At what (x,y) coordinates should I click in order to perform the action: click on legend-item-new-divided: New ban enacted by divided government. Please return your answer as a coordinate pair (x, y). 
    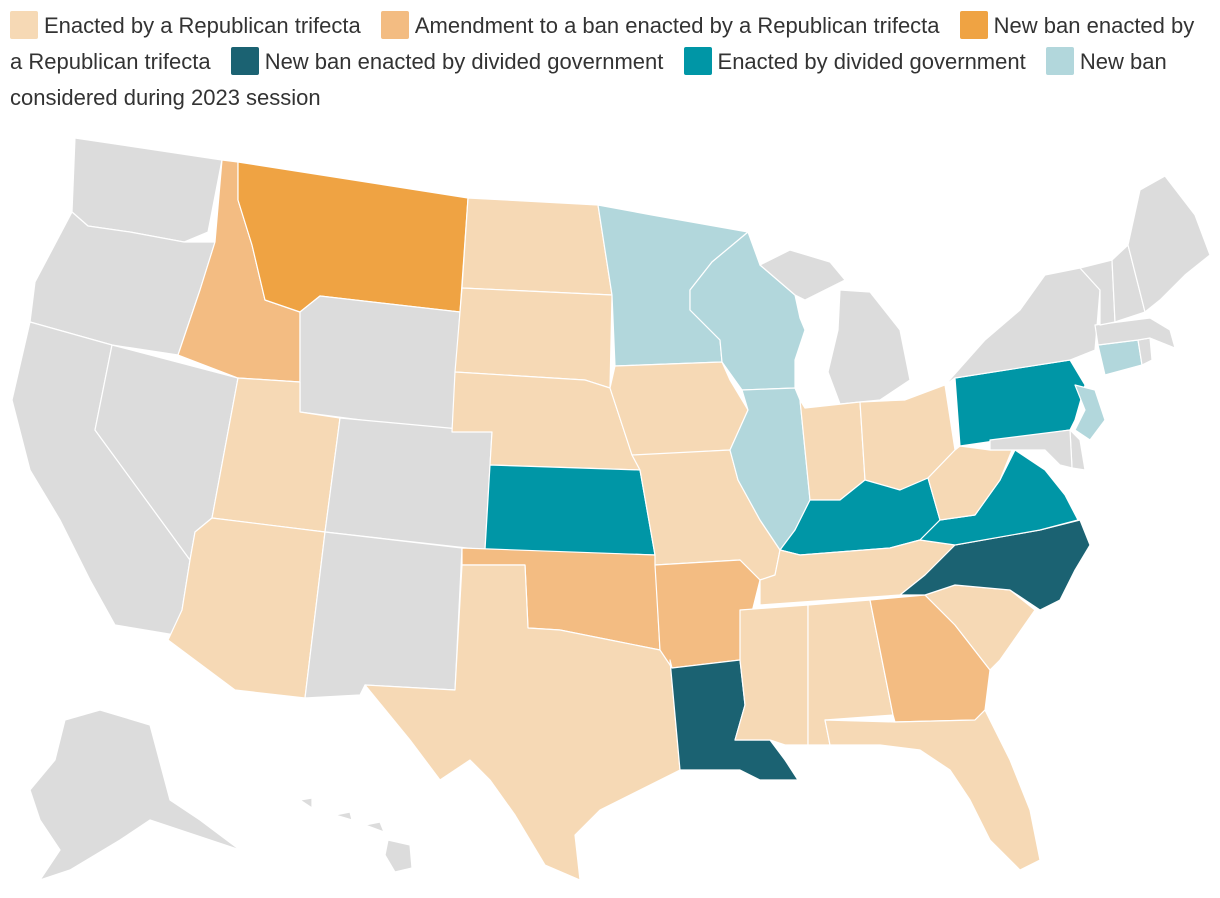
    Looking at the image, I should click on (447, 61).